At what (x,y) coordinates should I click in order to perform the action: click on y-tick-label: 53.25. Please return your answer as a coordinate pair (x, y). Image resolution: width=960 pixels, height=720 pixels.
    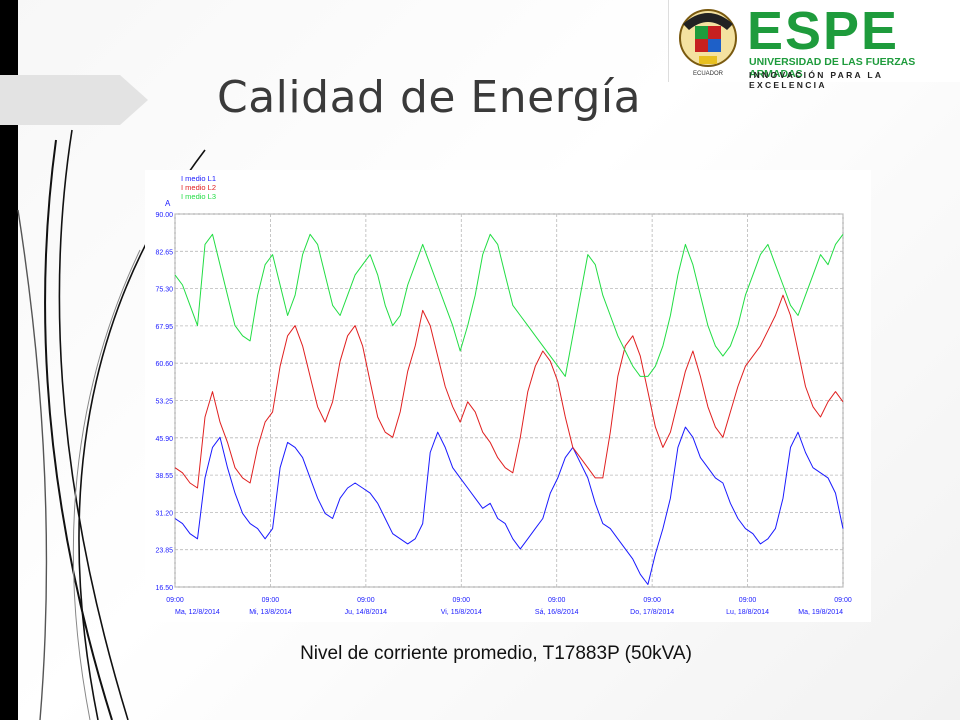
    Looking at the image, I should click on (164, 402).